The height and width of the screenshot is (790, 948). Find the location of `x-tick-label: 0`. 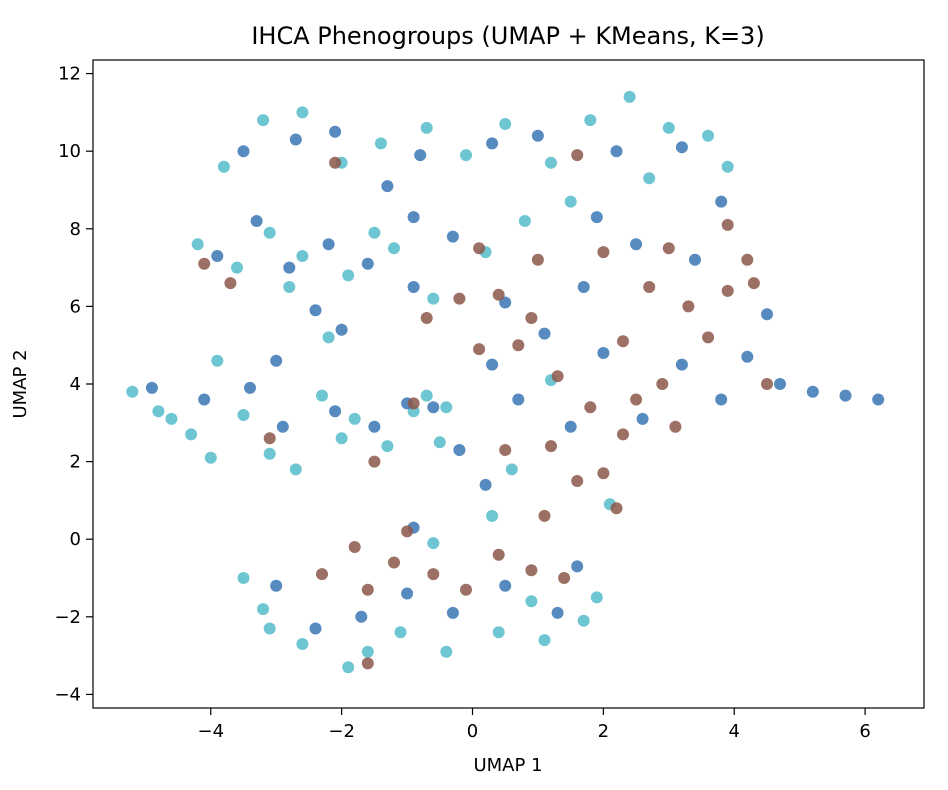

x-tick-label: 0 is located at coordinates (472, 731).